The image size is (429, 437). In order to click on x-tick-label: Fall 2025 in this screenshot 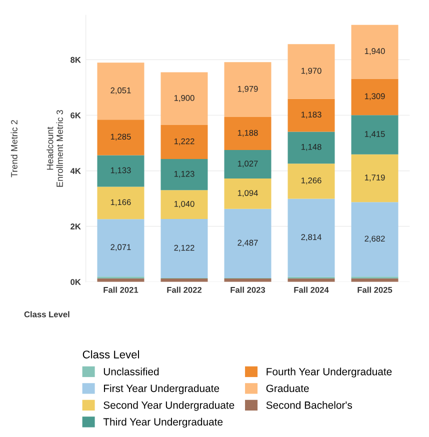, I will do `click(375, 289)`.